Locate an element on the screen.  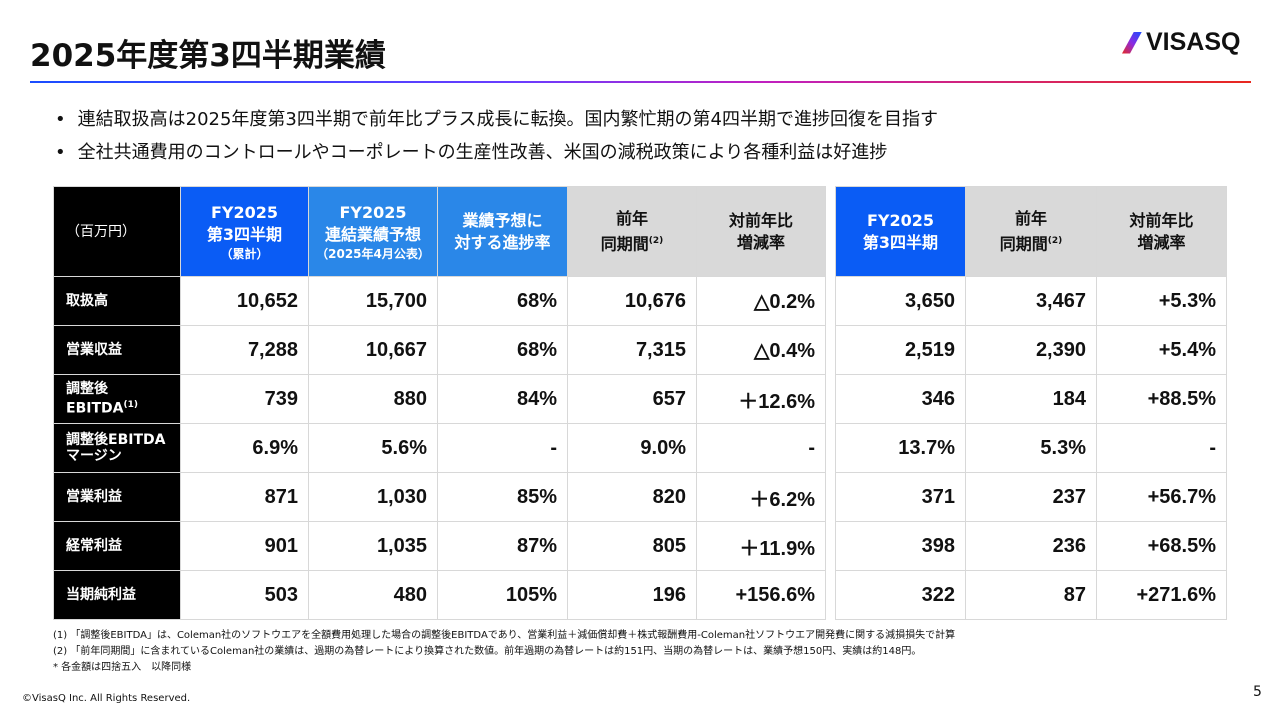
row-label: 当期純利益 is located at coordinates (117, 595).